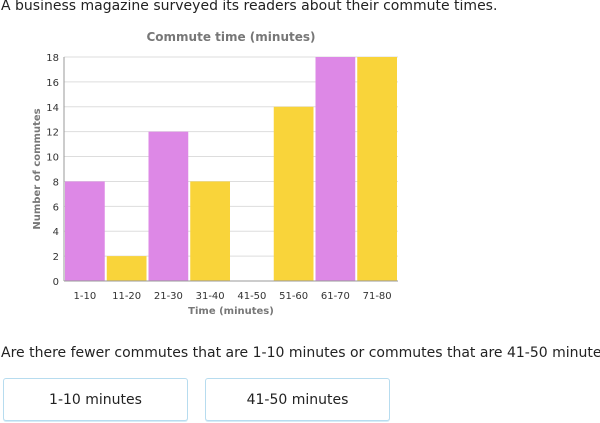 The height and width of the screenshot is (423, 600). I want to click on y-tick-label: 10, so click(52, 158).